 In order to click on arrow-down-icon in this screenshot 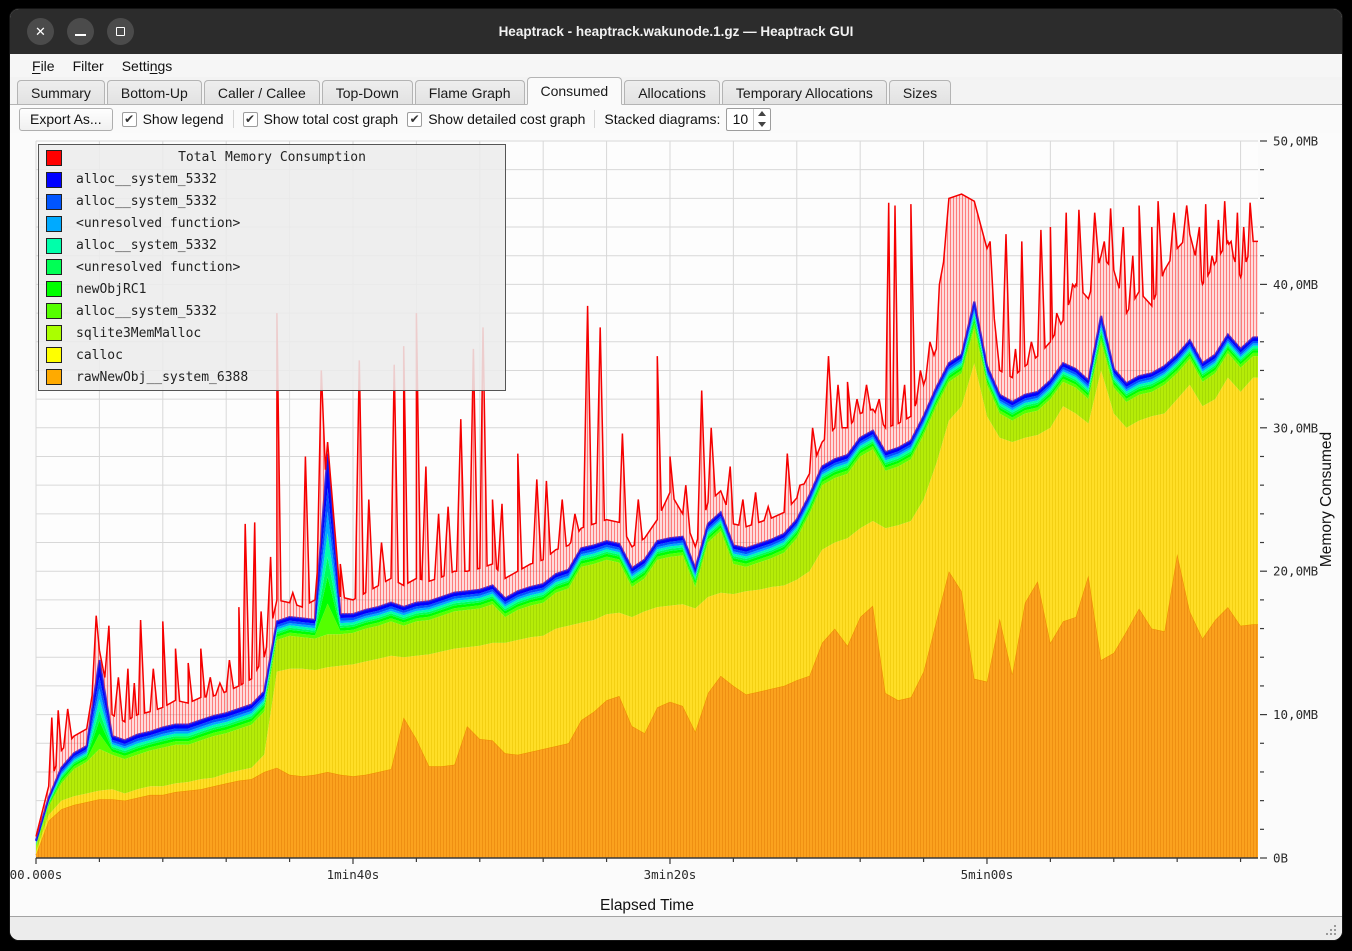, I will do `click(762, 124)`.